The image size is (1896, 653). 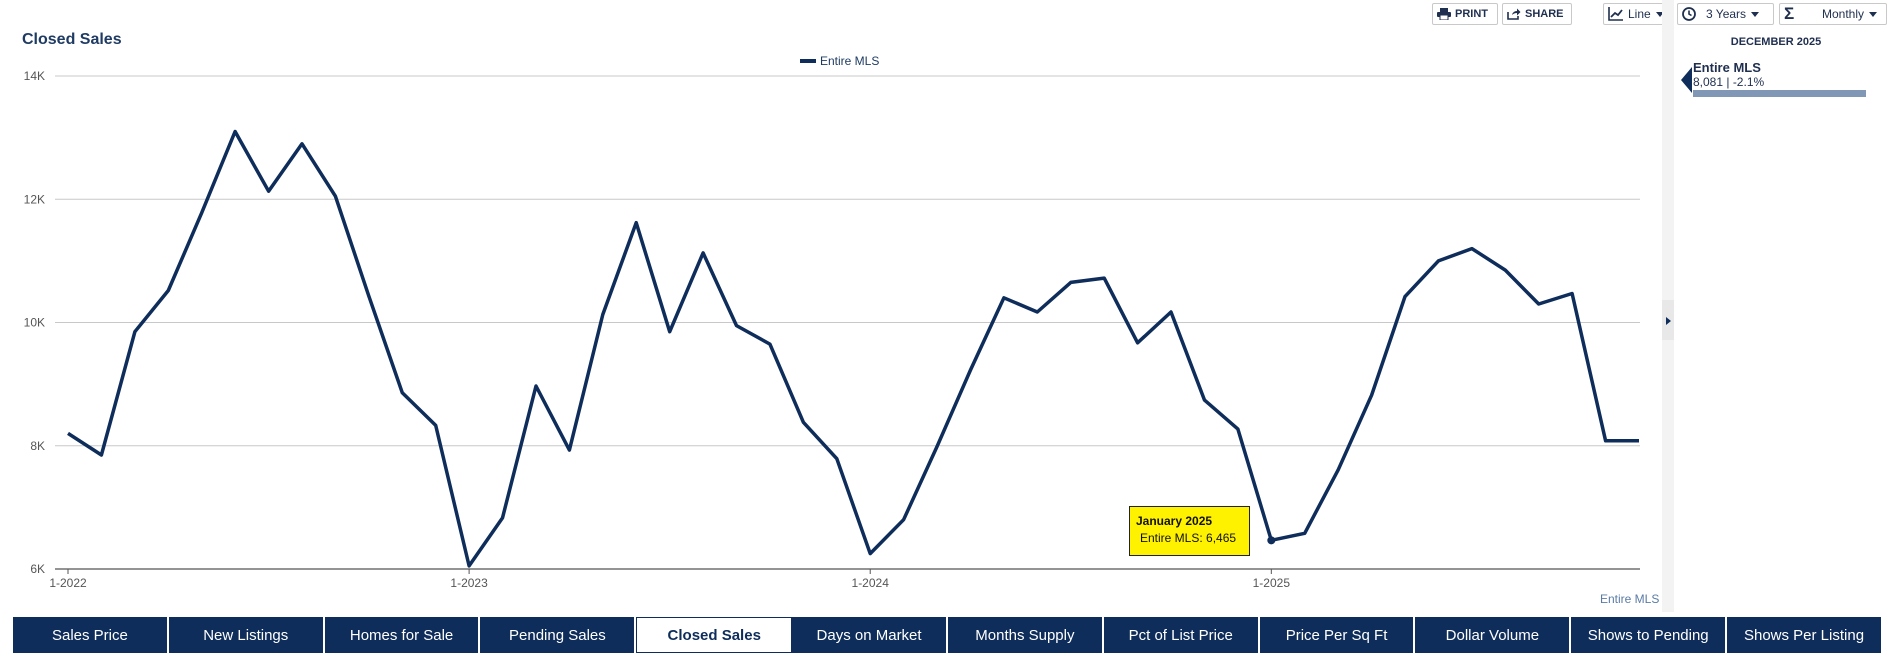 I want to click on chart-type-value: Line, so click(x=1639, y=14).